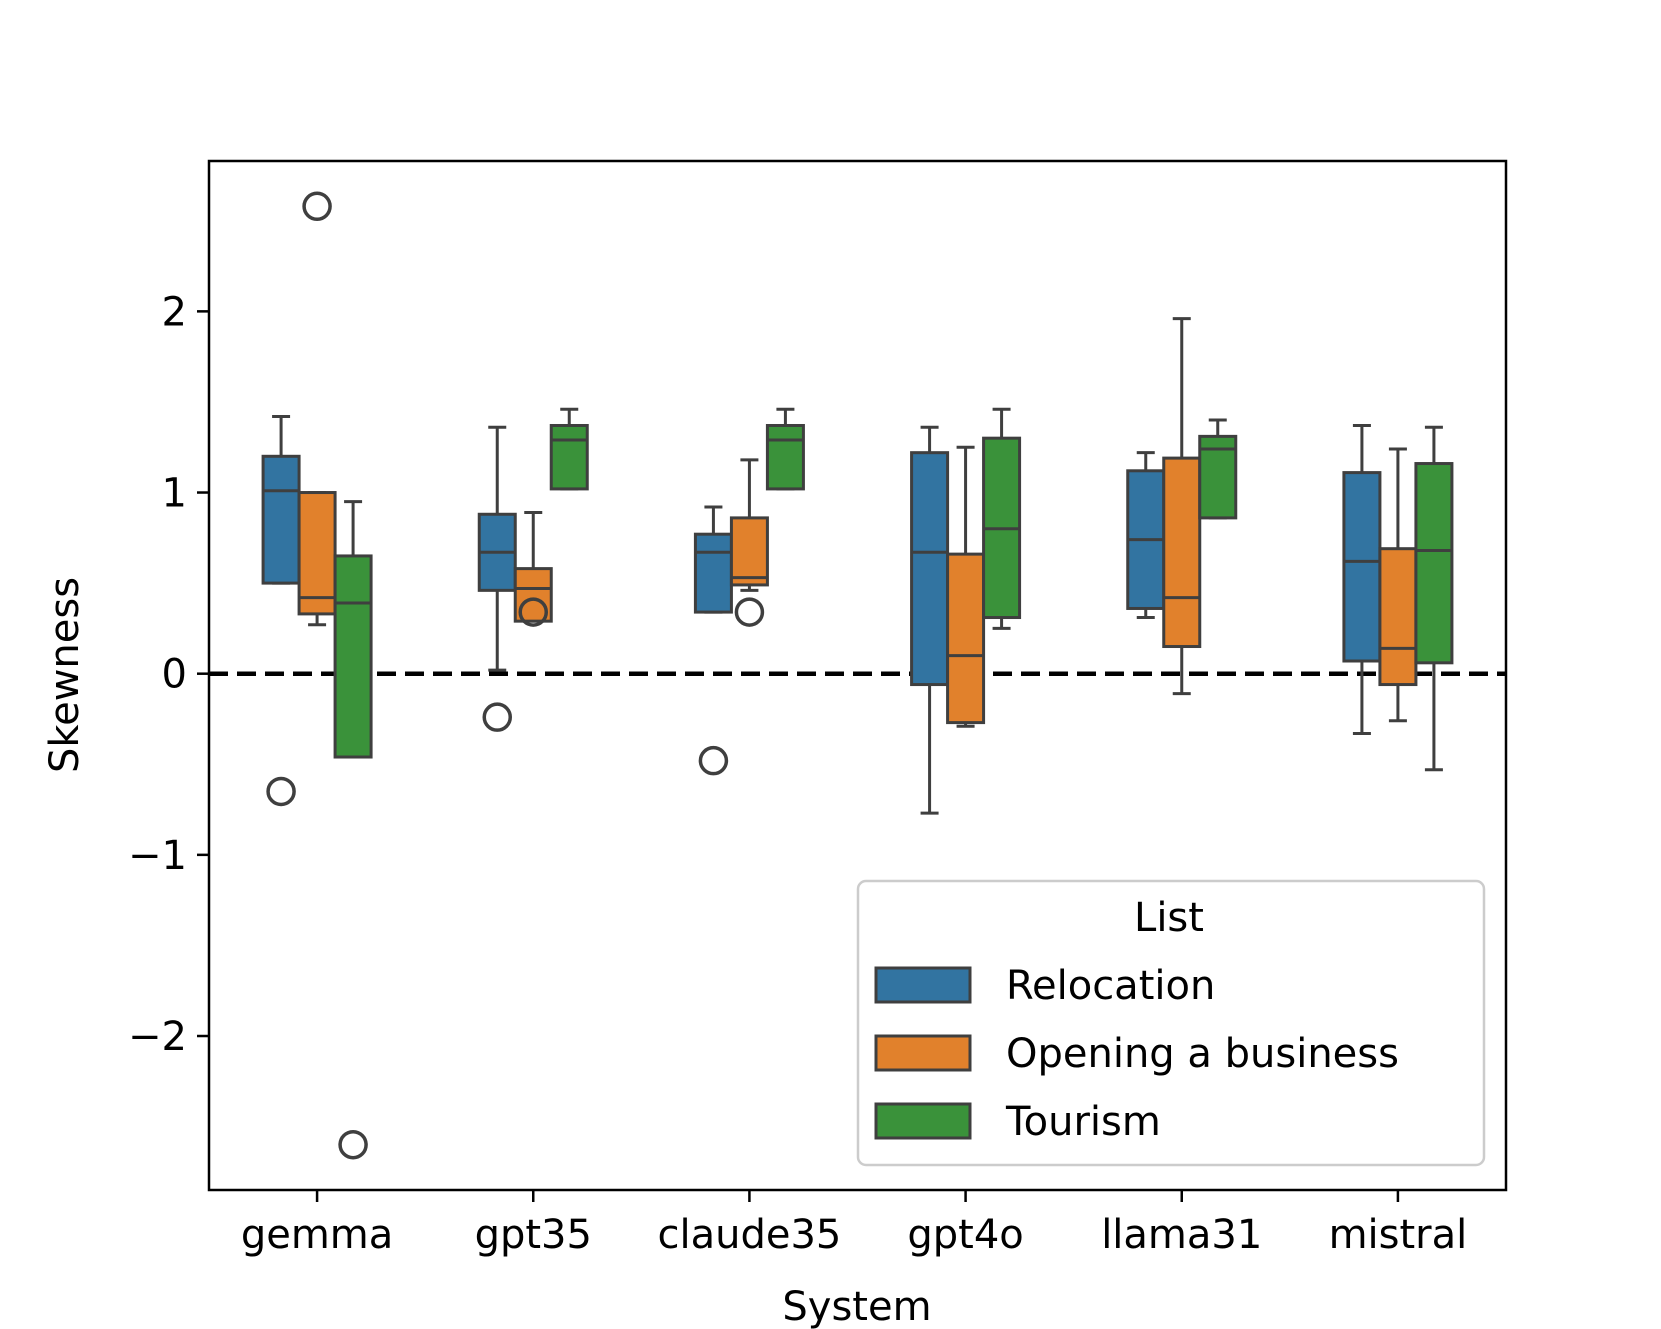 The width and height of the screenshot is (1661, 1329). Describe the element at coordinates (1169, 918) in the screenshot. I see `legend-title: List` at that location.